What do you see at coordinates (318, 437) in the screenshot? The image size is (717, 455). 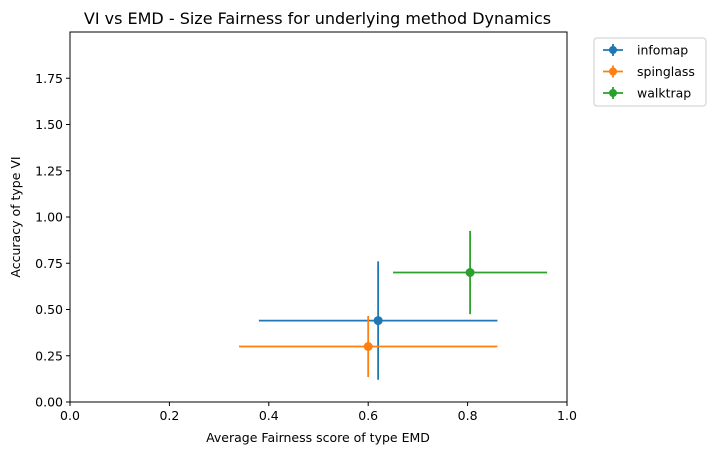 I see `x-axis-label: Average Fairness score of type EMD` at bounding box center [318, 437].